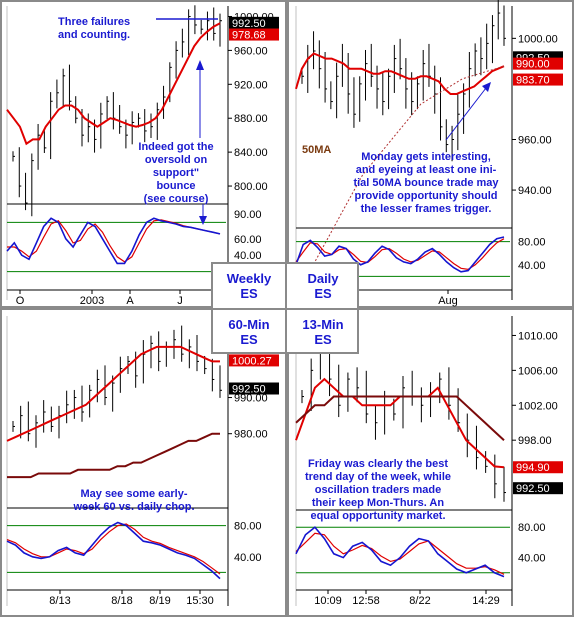 The image size is (574, 617). What do you see at coordinates (251, 435) in the screenshot?
I see `min60-ytick-label-1: 980.00` at bounding box center [251, 435].